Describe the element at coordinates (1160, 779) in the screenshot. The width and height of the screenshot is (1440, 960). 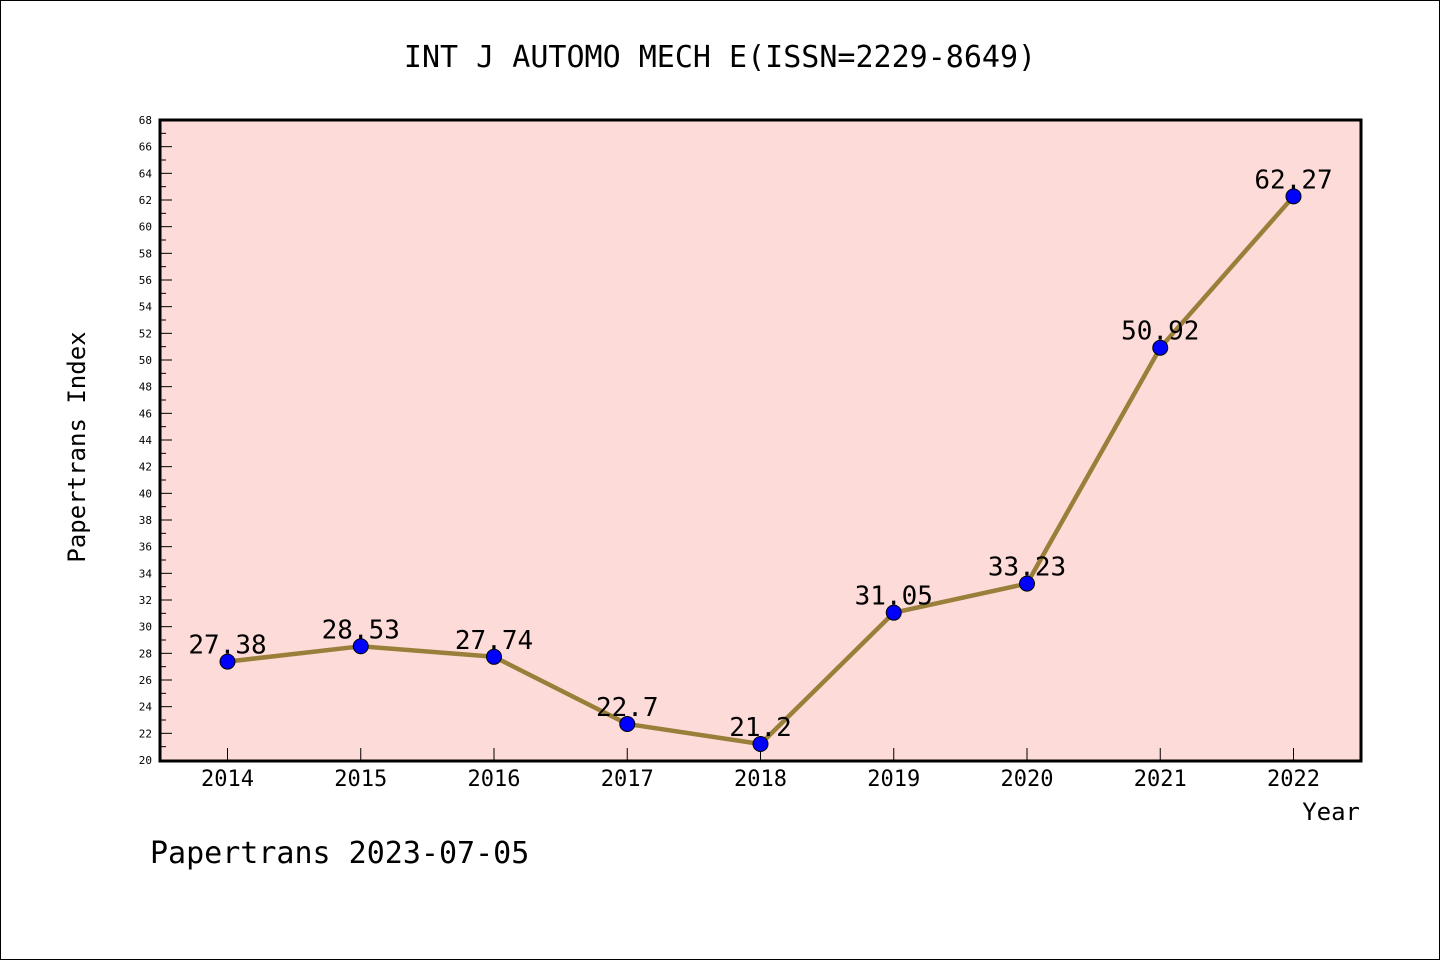
I see `x-tick-label: 2021` at that location.